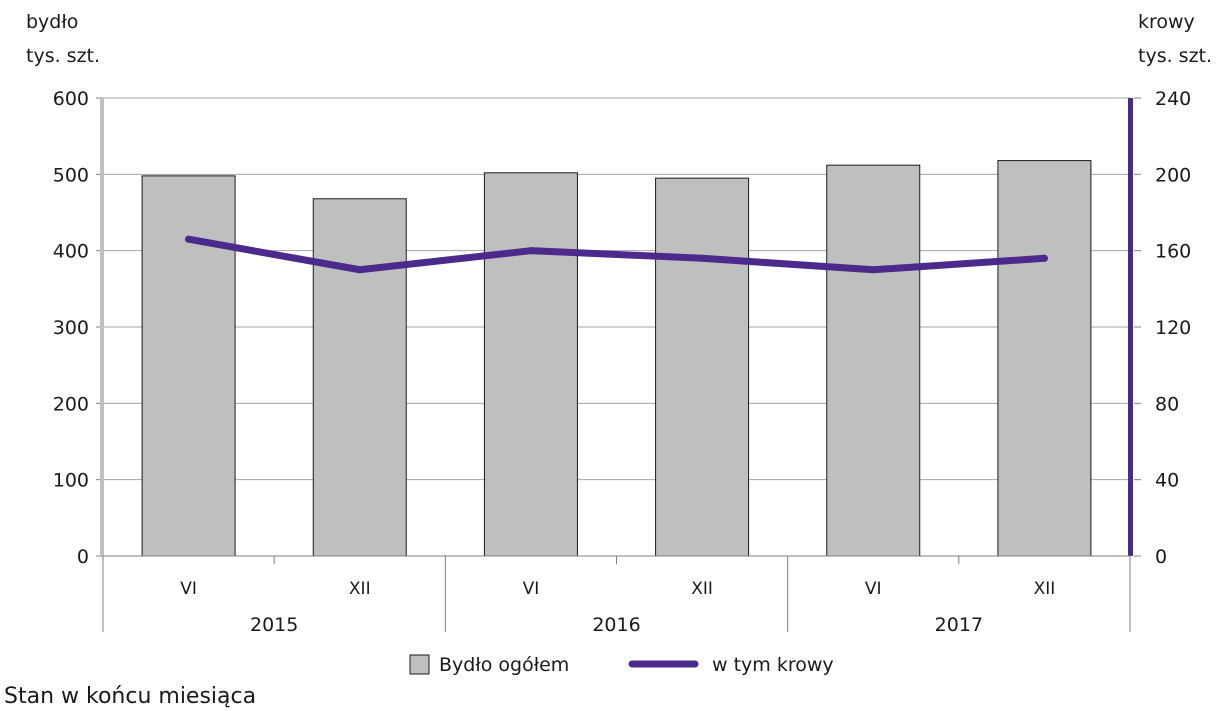 The height and width of the screenshot is (711, 1218). Describe the element at coordinates (1173, 175) in the screenshot. I see `right-tick-label: 200` at that location.